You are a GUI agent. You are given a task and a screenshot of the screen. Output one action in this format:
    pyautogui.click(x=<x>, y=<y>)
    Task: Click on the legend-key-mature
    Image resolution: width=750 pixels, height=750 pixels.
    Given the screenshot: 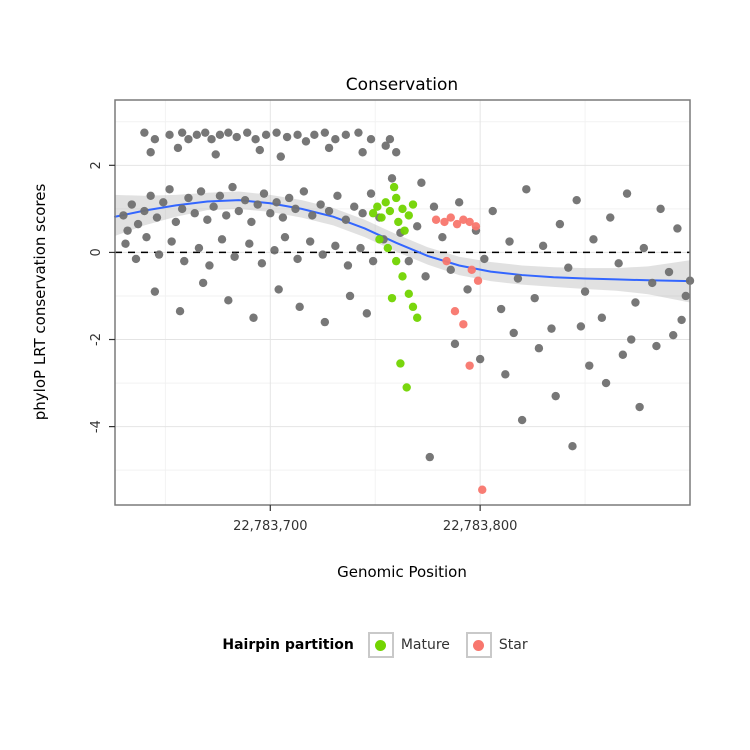 What is the action you would take?
    pyautogui.click(x=380, y=645)
    